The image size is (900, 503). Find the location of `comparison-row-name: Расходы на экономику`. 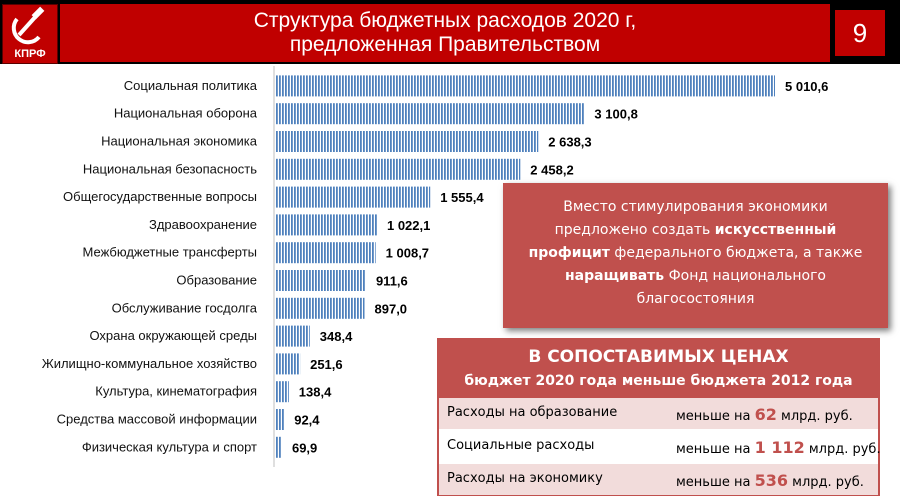

comparison-row-name: Расходы на экономику is located at coordinates (525, 478).